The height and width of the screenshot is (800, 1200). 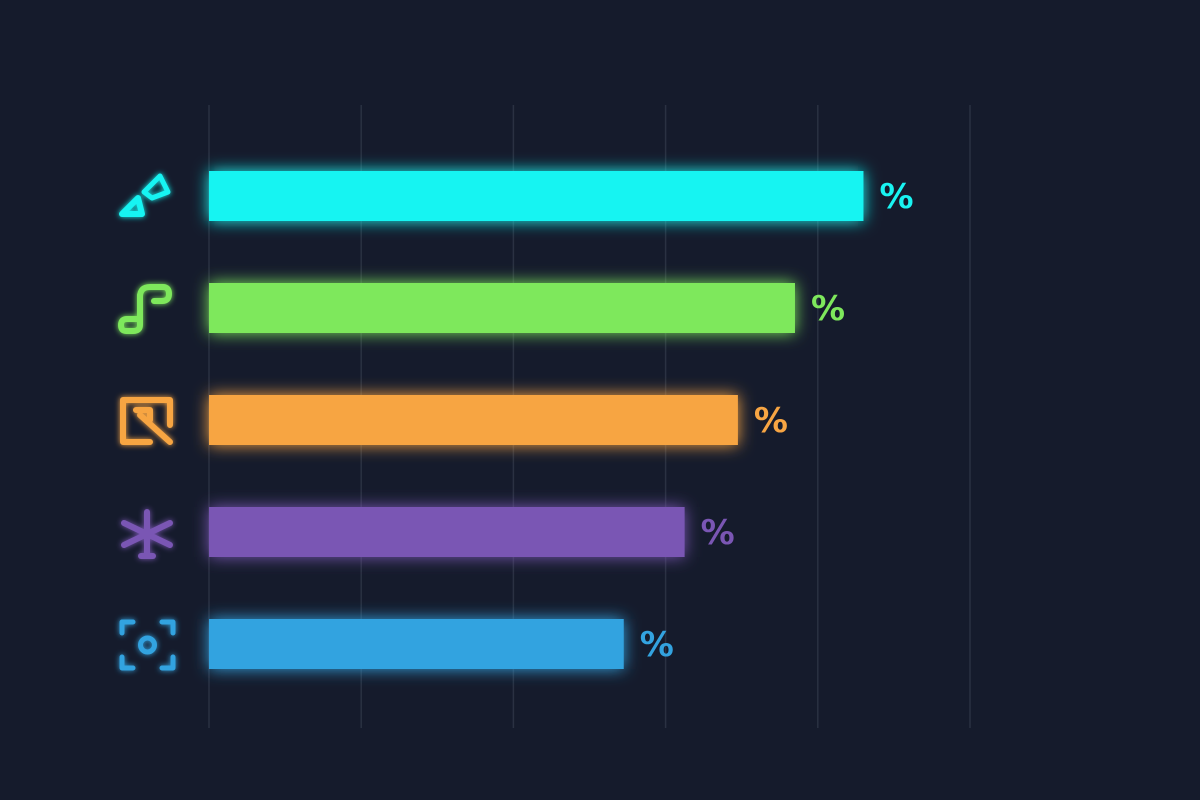 What do you see at coordinates (657, 645) in the screenshot?
I see `value-label-4: %` at bounding box center [657, 645].